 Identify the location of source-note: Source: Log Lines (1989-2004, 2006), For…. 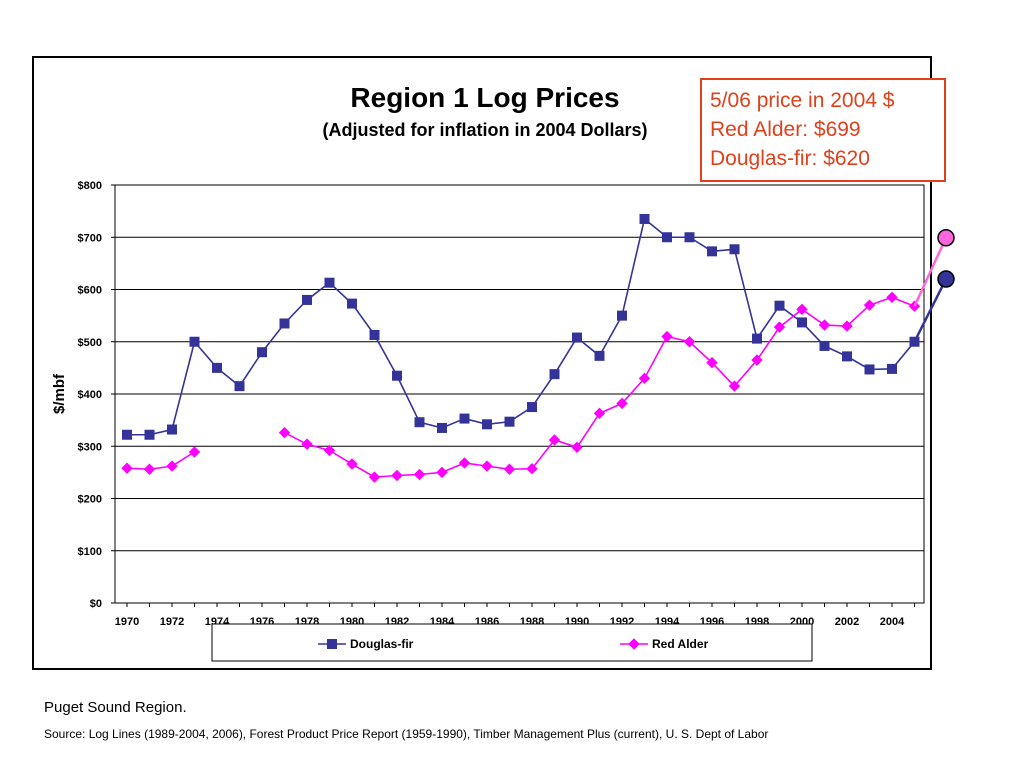
(406, 734).